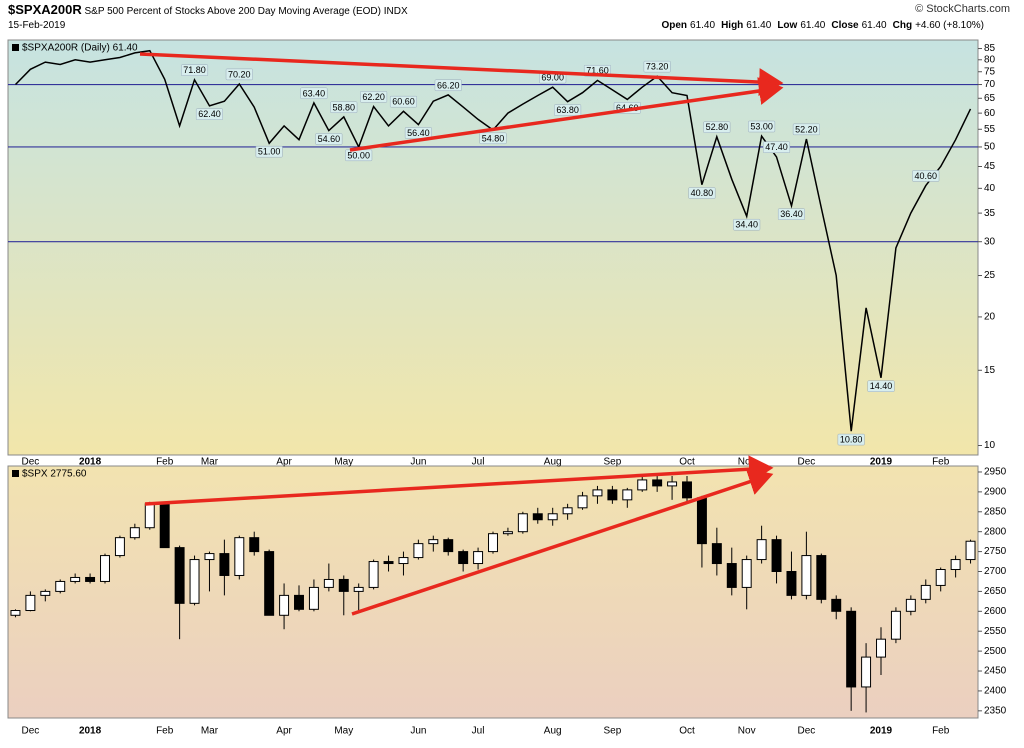 The image size is (1024, 748). What do you see at coordinates (995, 631) in the screenshot?
I see `y-tick-label: 2550` at bounding box center [995, 631].